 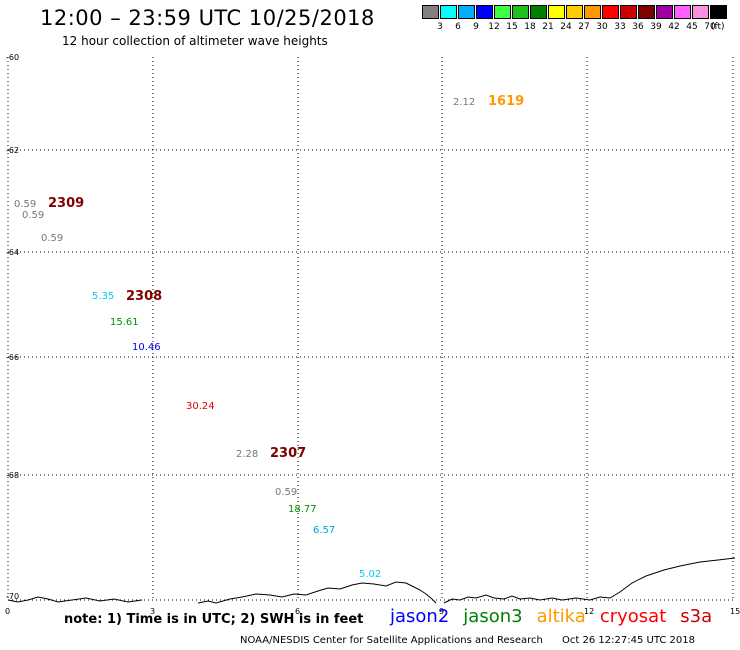 What do you see at coordinates (718, 27) in the screenshot?
I see `color-scale-unit: (ft)` at bounding box center [718, 27].